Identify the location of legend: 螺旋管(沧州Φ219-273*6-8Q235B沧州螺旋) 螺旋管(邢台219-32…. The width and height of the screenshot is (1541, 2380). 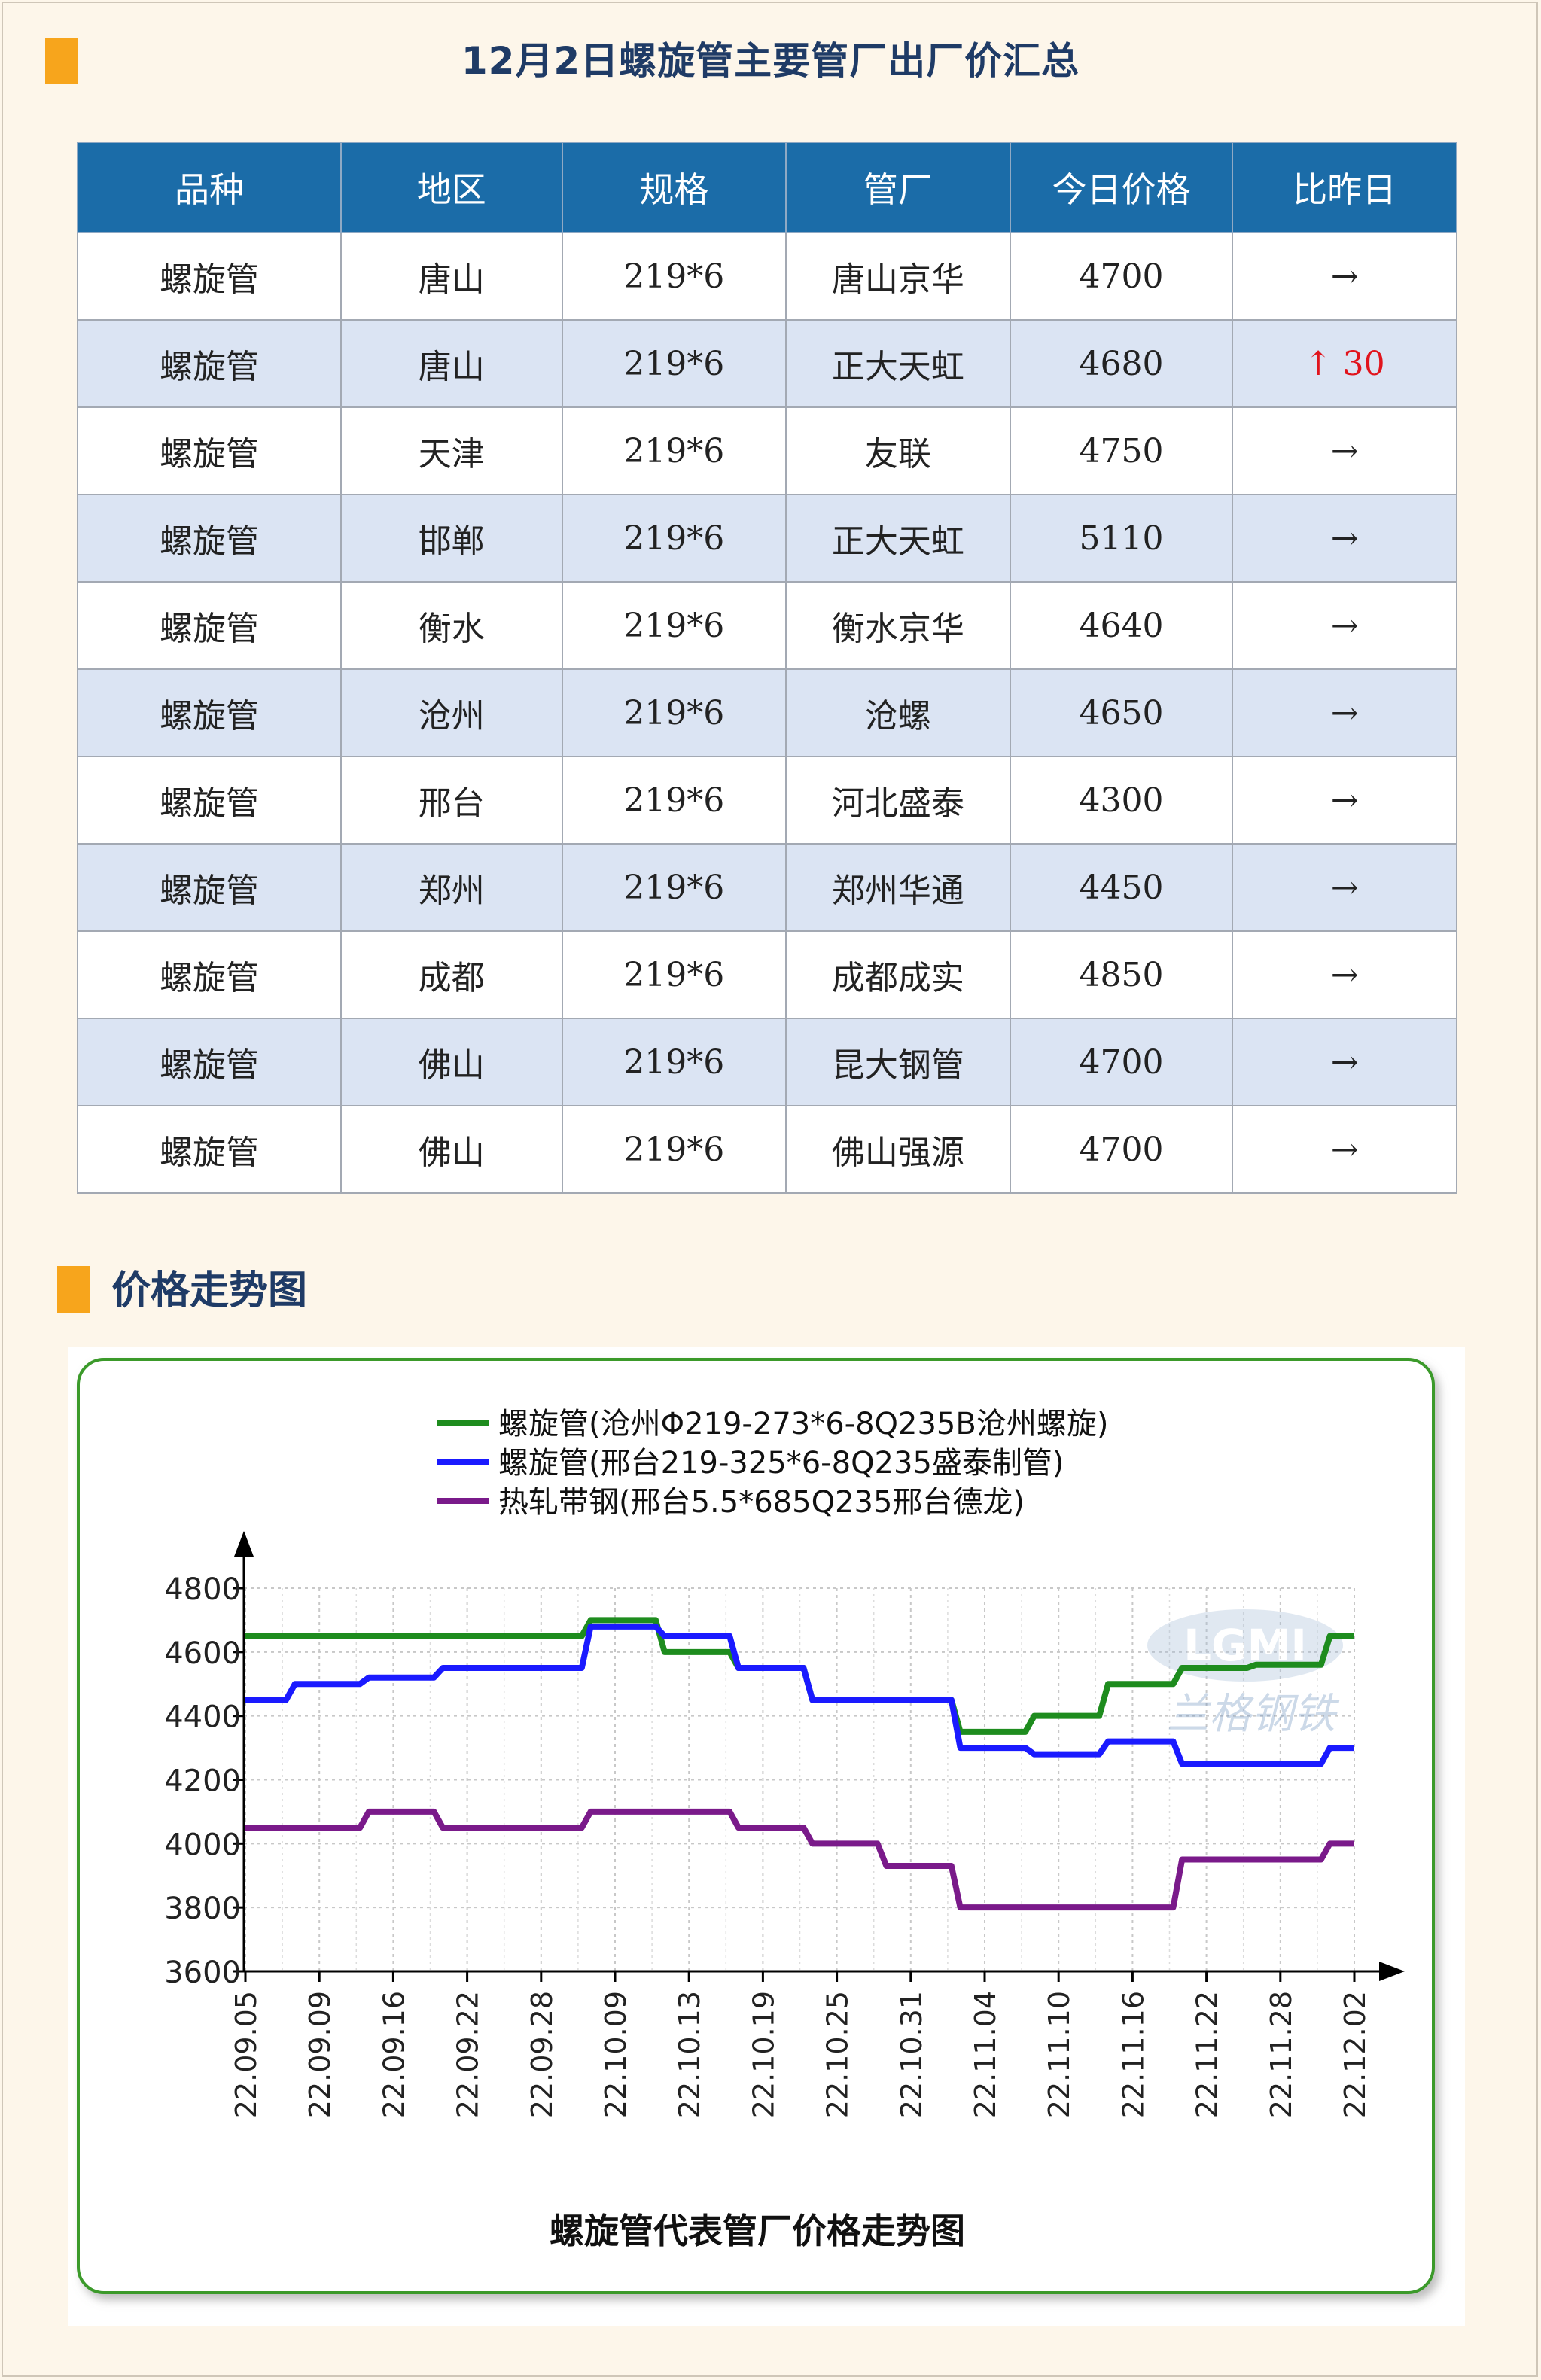
(772, 1463).